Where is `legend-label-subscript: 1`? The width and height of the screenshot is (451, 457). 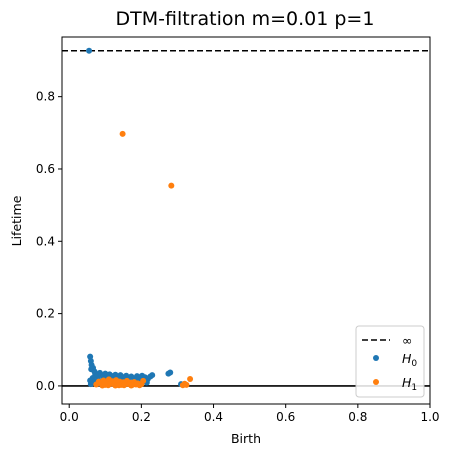
legend-label-subscript: 1 is located at coordinates (414, 388).